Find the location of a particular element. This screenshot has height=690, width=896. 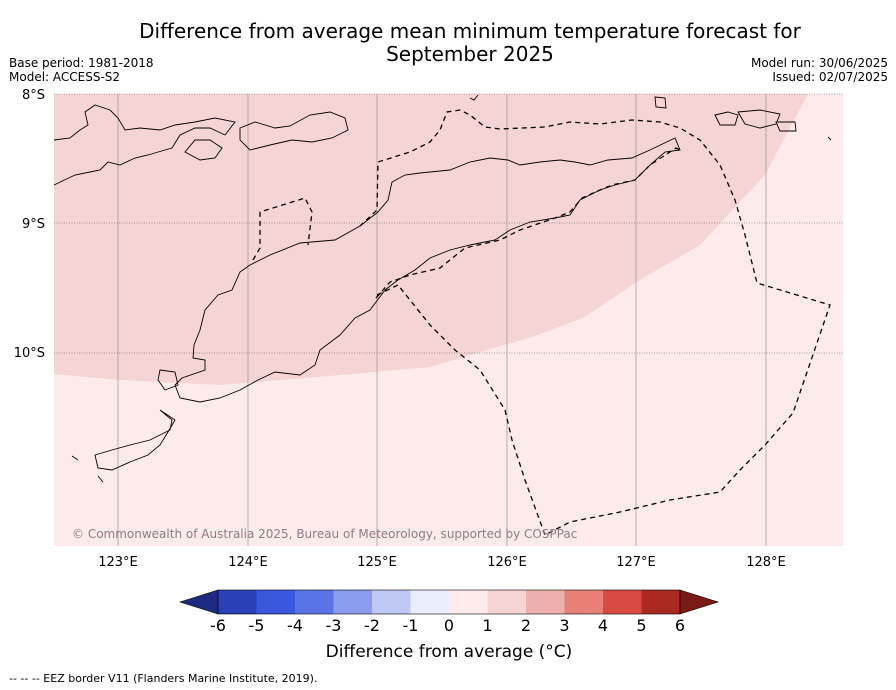

colorbar-border is located at coordinates (449, 602).